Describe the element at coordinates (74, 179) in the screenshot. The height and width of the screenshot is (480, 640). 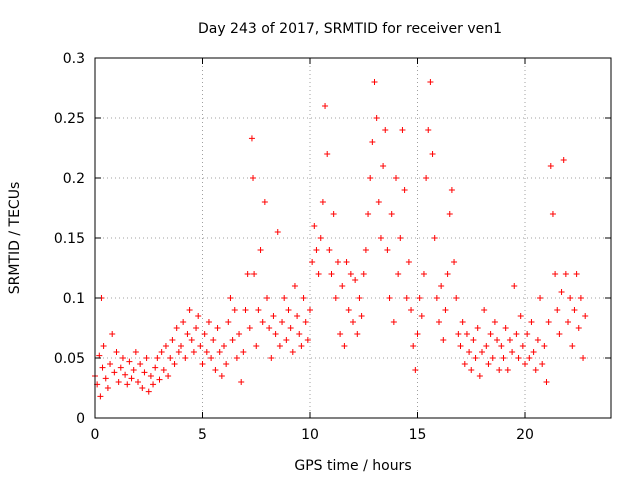
I see `y-tick-label: 0.2` at that location.